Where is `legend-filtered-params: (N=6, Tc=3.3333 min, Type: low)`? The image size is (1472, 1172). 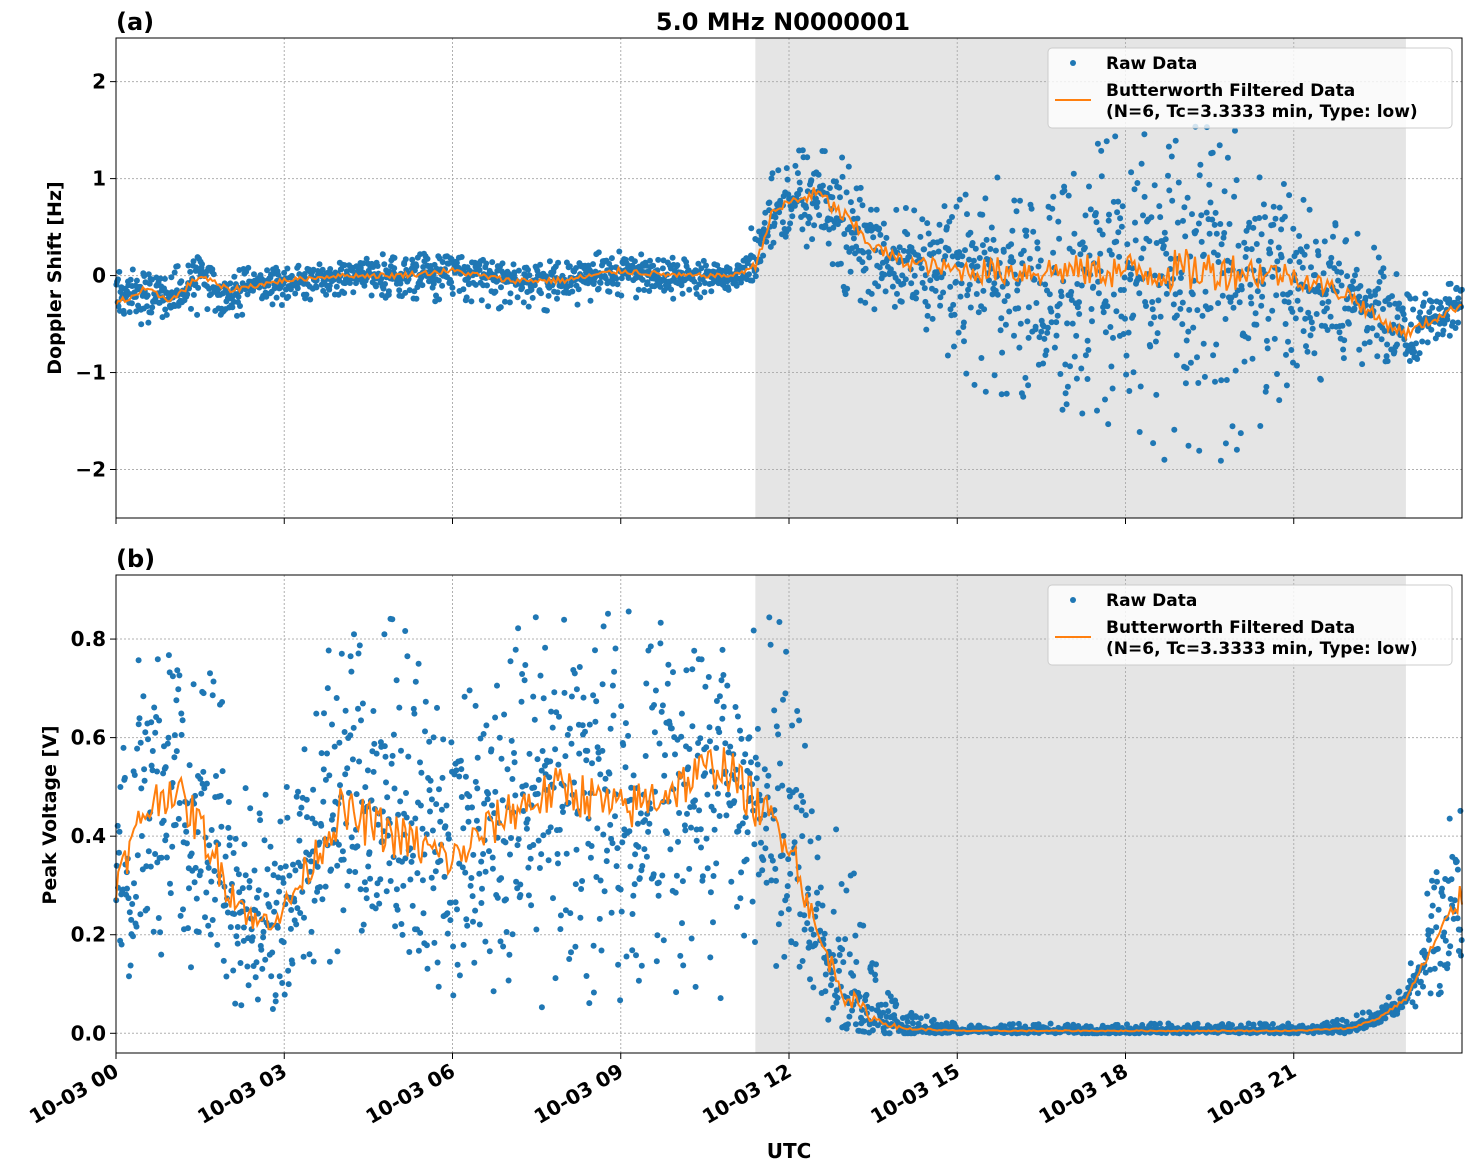
legend-filtered-params: (N=6, Tc=3.3333 min, Type: low) is located at coordinates (1262, 112).